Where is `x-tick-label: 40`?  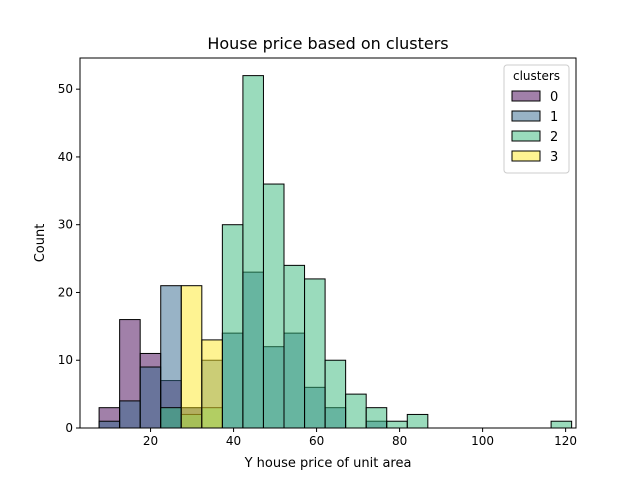
x-tick-label: 40 is located at coordinates (233, 441).